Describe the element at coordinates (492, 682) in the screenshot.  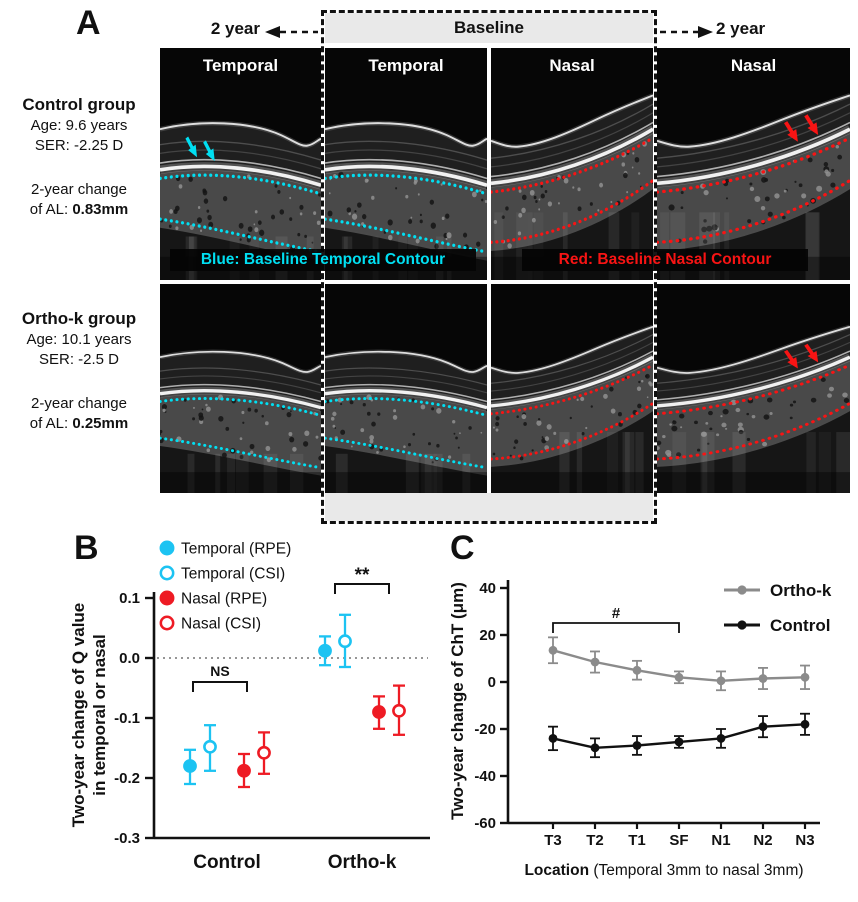
I see `y-tick-label: 0` at that location.